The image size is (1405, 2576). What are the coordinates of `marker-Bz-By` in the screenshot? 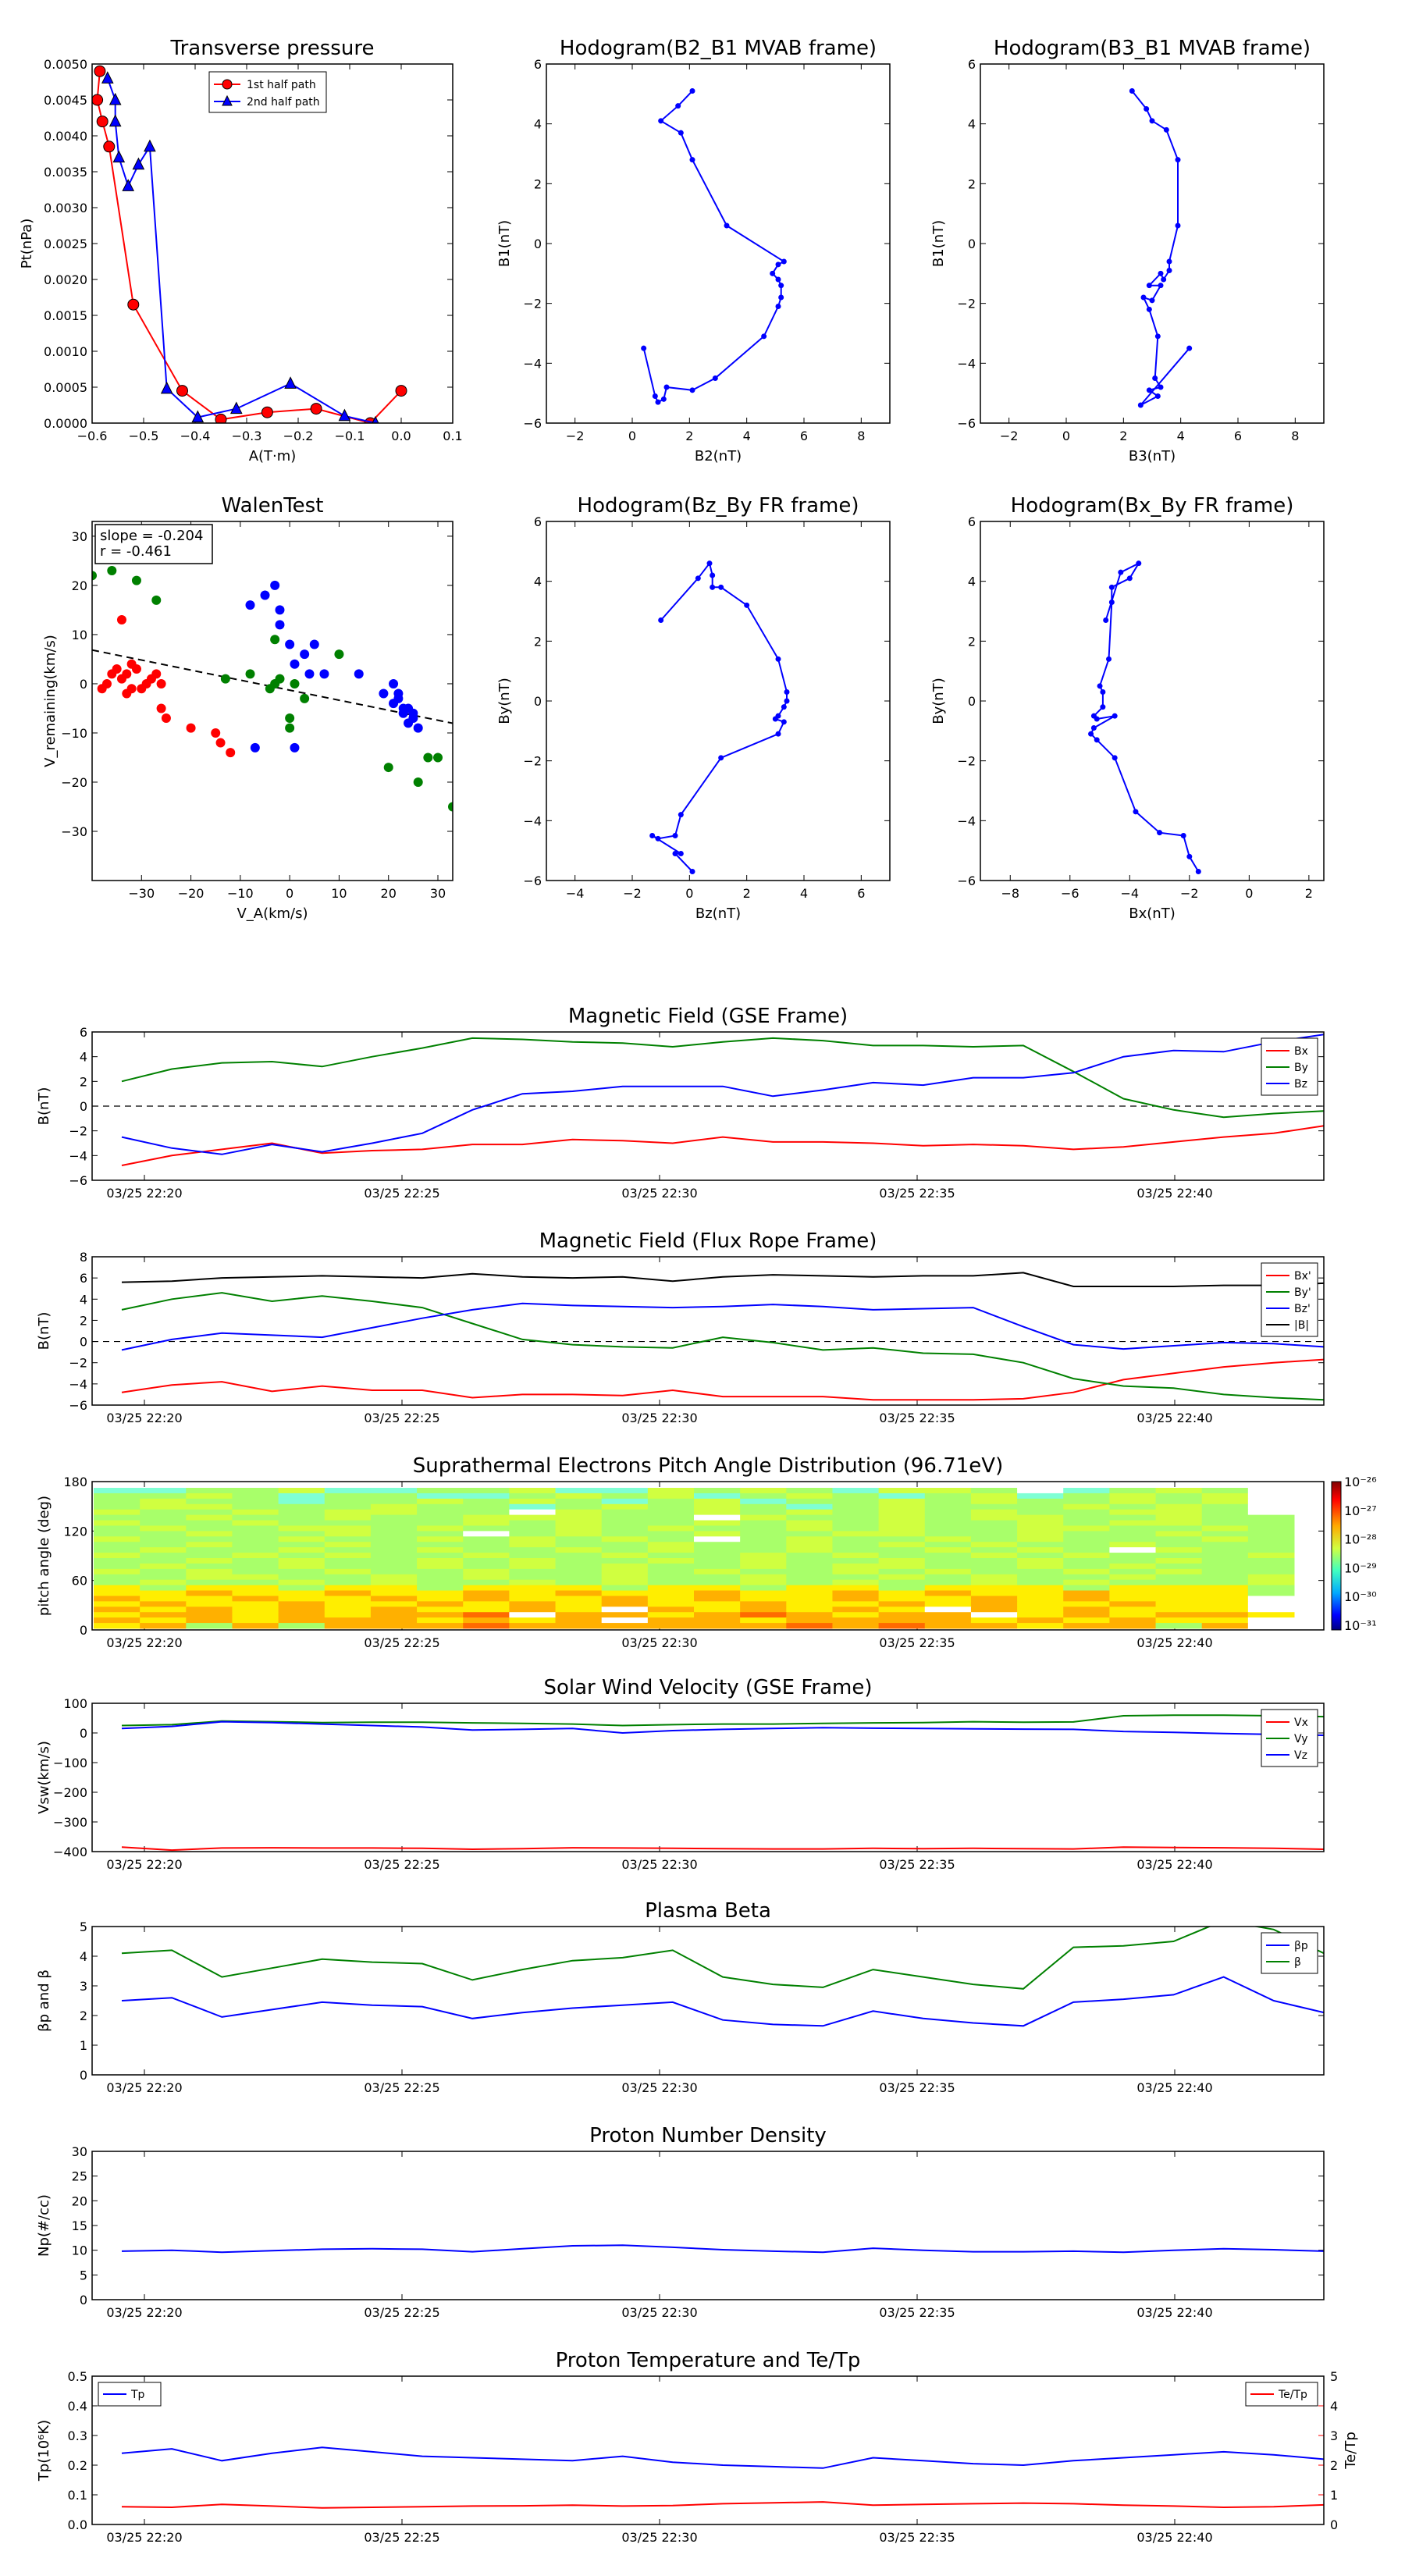 It's located at (710, 563).